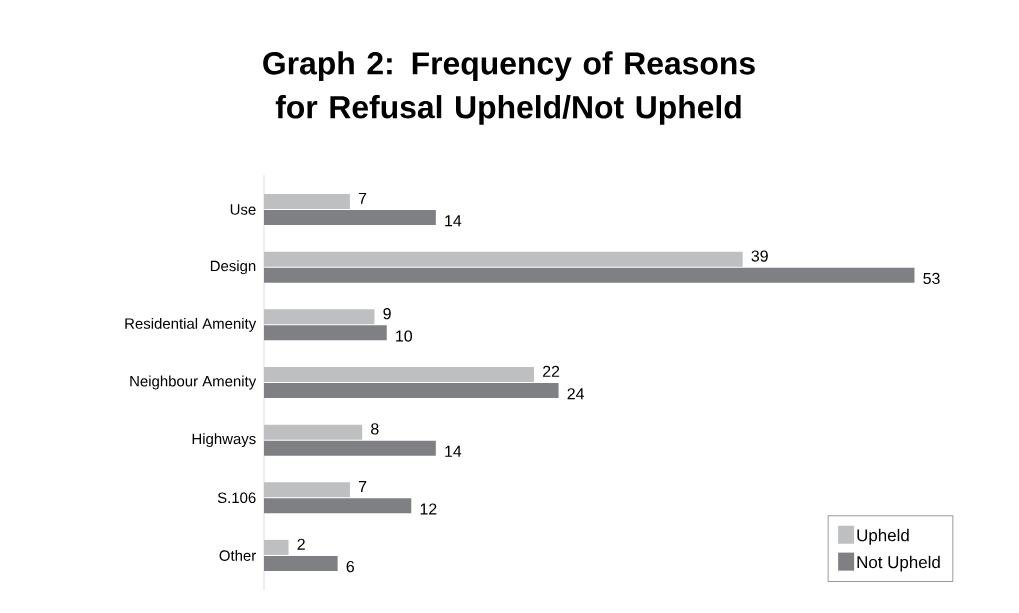 This screenshot has height=613, width=1019. I want to click on y-tick-label: Highways, so click(224, 440).